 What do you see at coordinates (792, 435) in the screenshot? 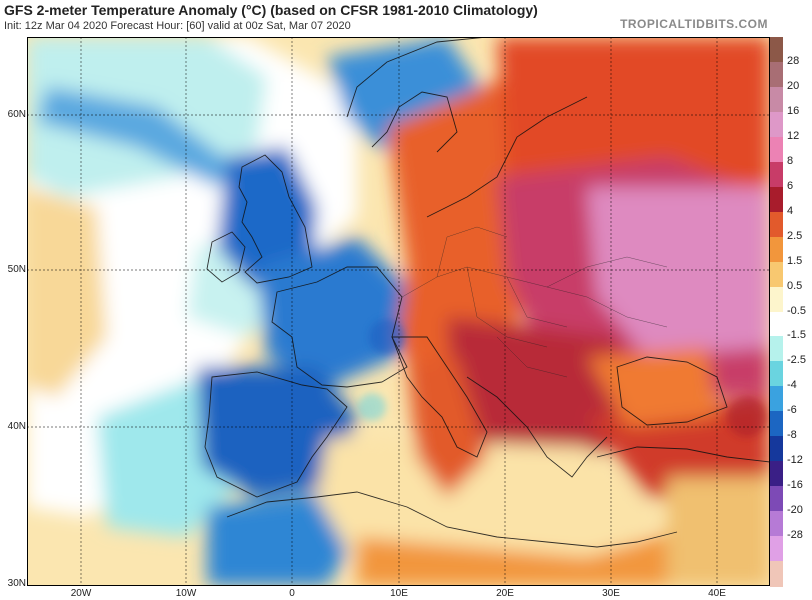
I see `colorbar-label: -8` at bounding box center [792, 435].